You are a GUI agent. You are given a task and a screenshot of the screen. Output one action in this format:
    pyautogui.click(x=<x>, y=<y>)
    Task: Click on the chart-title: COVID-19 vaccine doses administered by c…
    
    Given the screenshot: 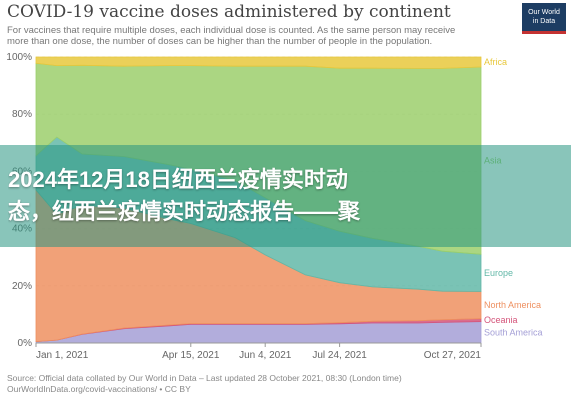 What is the action you would take?
    pyautogui.click(x=229, y=12)
    